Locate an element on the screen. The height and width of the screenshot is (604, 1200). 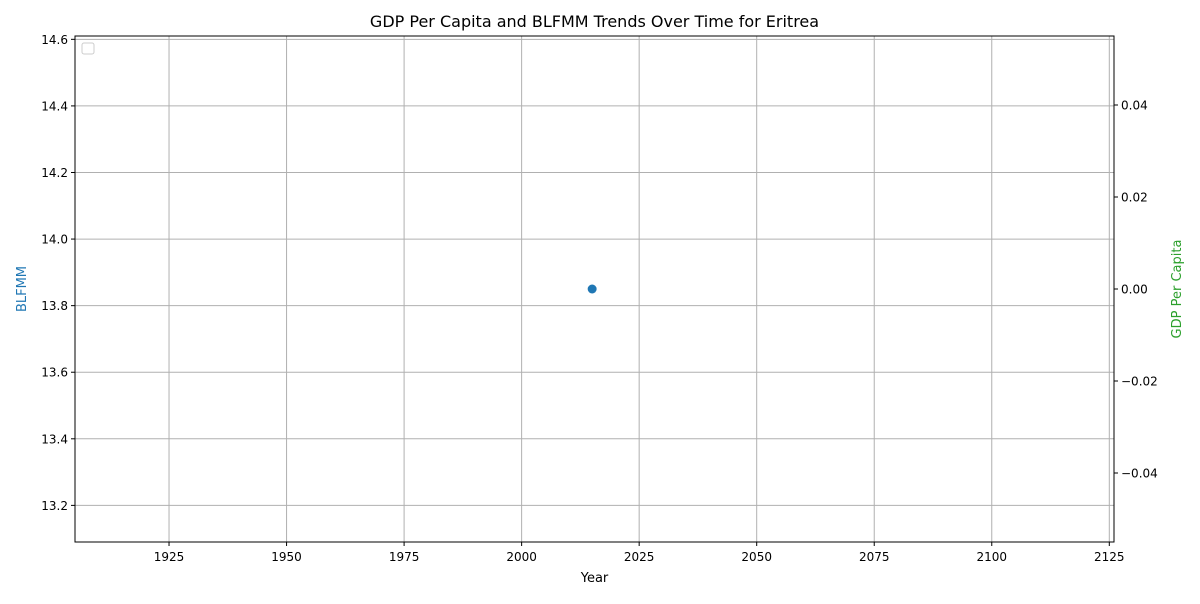
legend-box is located at coordinates (88, 48).